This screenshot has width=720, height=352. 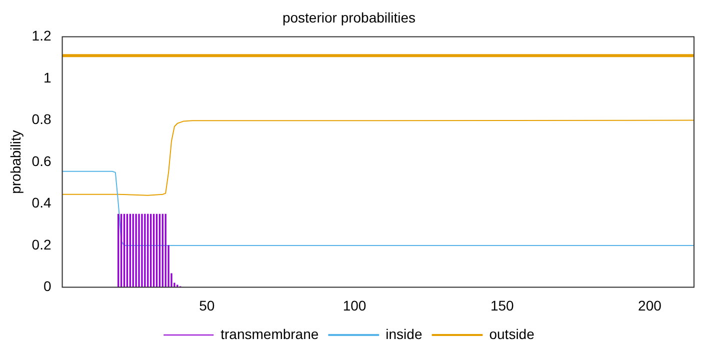 What do you see at coordinates (42, 36) in the screenshot?
I see `y-tick-label: 1.2` at bounding box center [42, 36].